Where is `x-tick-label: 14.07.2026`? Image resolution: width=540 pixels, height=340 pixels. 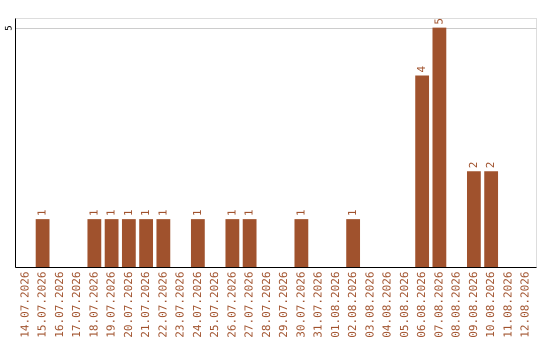
x-tick-label: 14.07.2026 is located at coordinates (25, 305).